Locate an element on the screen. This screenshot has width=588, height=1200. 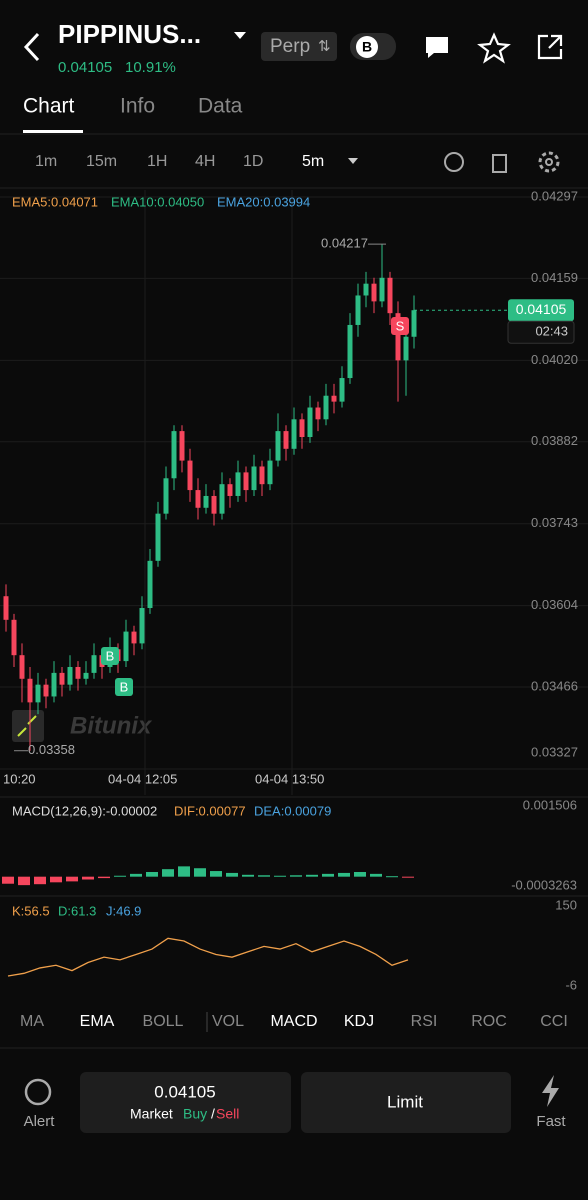
interval: 4H is located at coordinates (205, 161).